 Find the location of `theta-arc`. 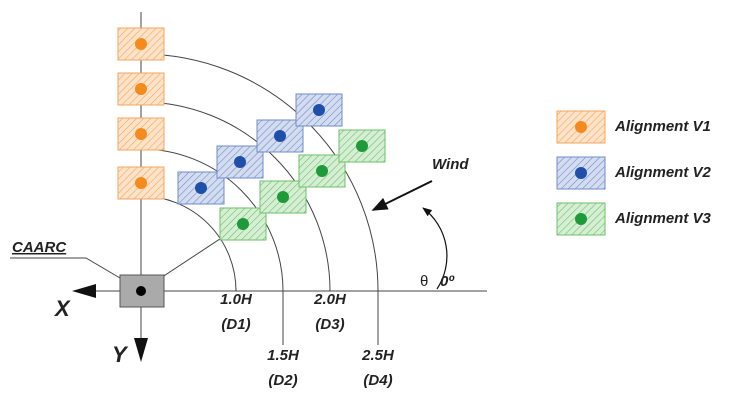

theta-arc is located at coordinates (435, 248).